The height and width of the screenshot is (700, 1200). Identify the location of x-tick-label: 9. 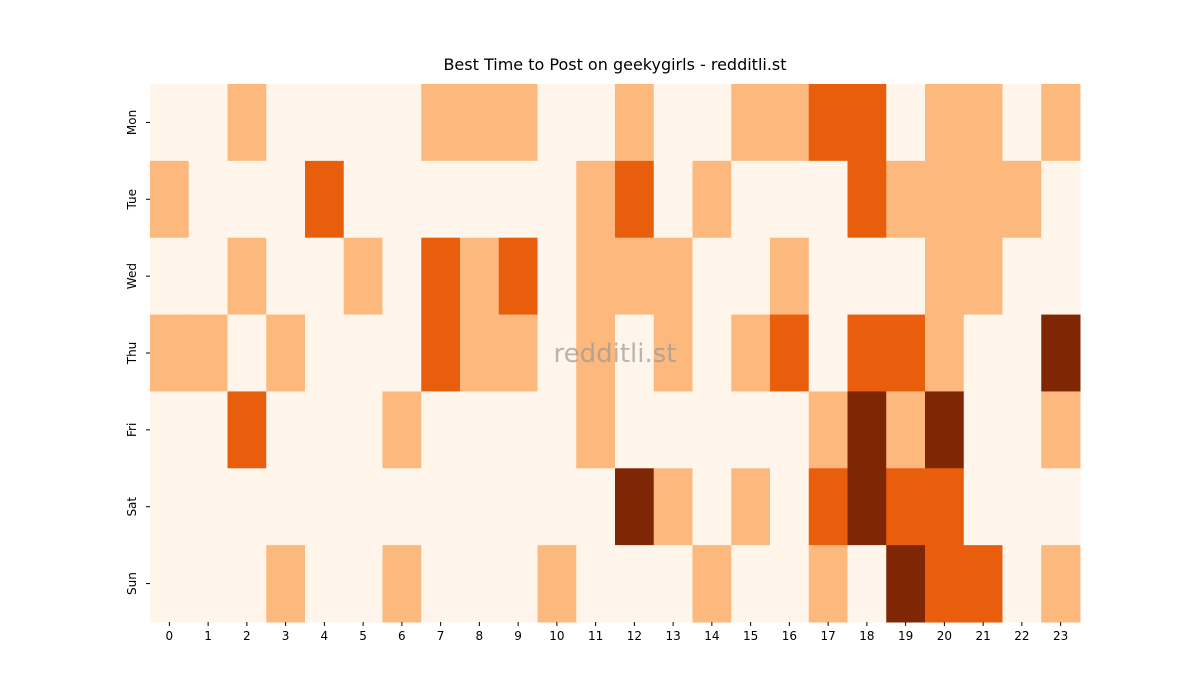
(518, 636).